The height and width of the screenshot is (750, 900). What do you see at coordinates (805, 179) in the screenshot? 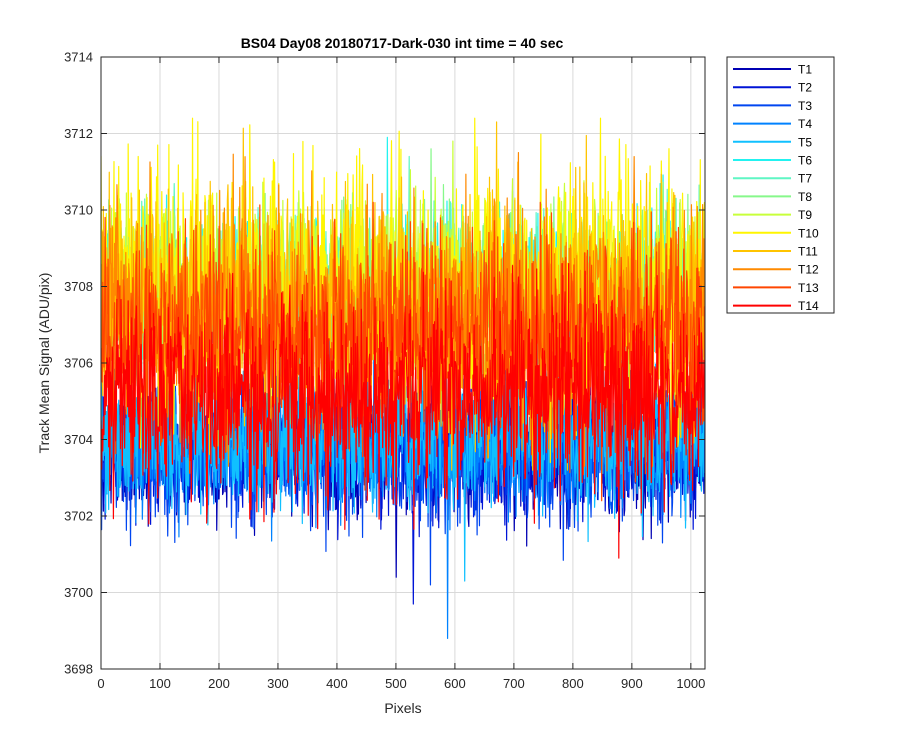
I see `legend-label: T7` at bounding box center [805, 179].